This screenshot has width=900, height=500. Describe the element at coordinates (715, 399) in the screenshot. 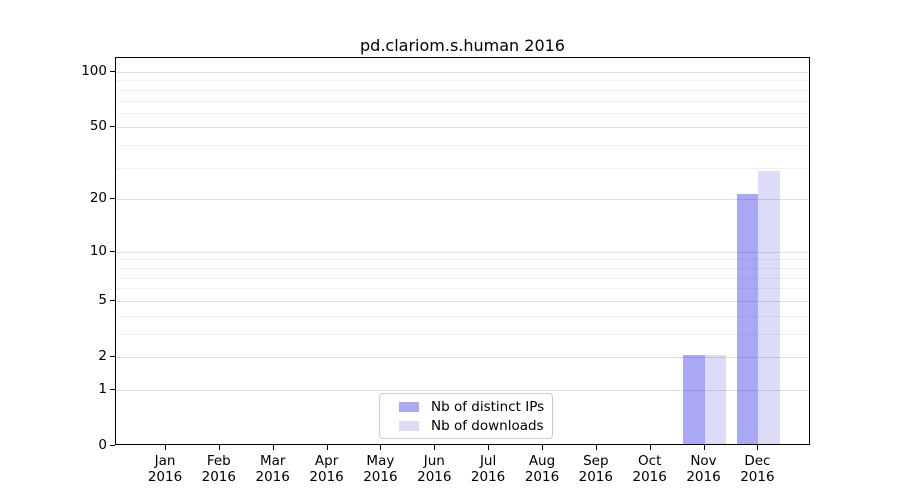

I see `bar-nov-downloads` at that location.